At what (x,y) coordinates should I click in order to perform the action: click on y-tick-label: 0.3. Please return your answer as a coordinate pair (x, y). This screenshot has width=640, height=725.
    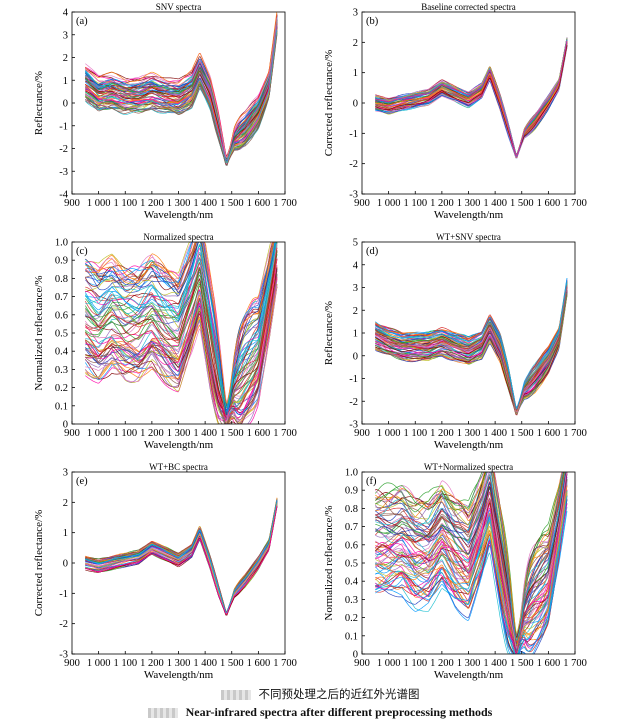
    Looking at the image, I should click on (351, 600).